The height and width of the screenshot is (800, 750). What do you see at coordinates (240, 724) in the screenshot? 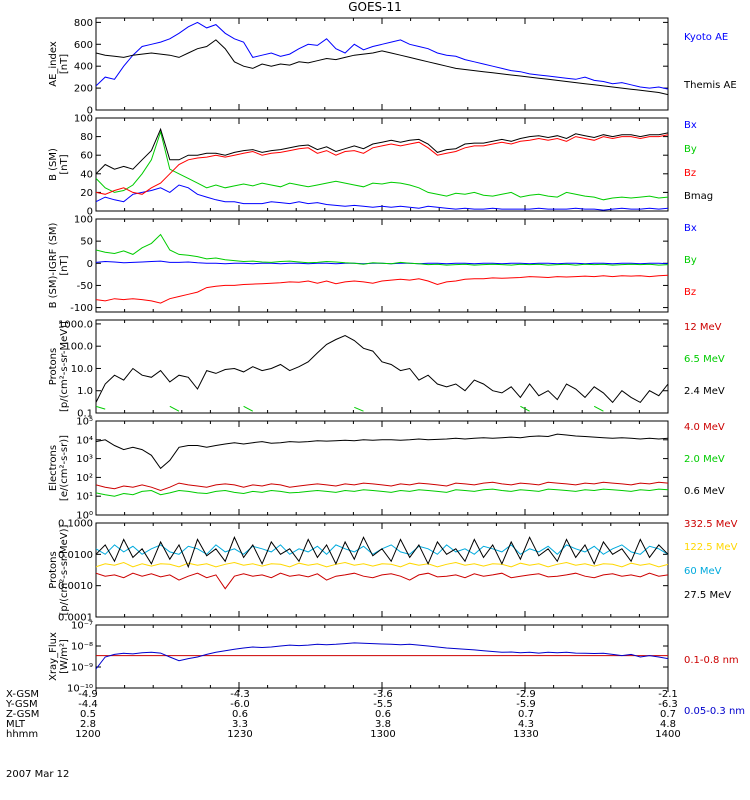
I see `footer-value: 3.3` at bounding box center [240, 724].